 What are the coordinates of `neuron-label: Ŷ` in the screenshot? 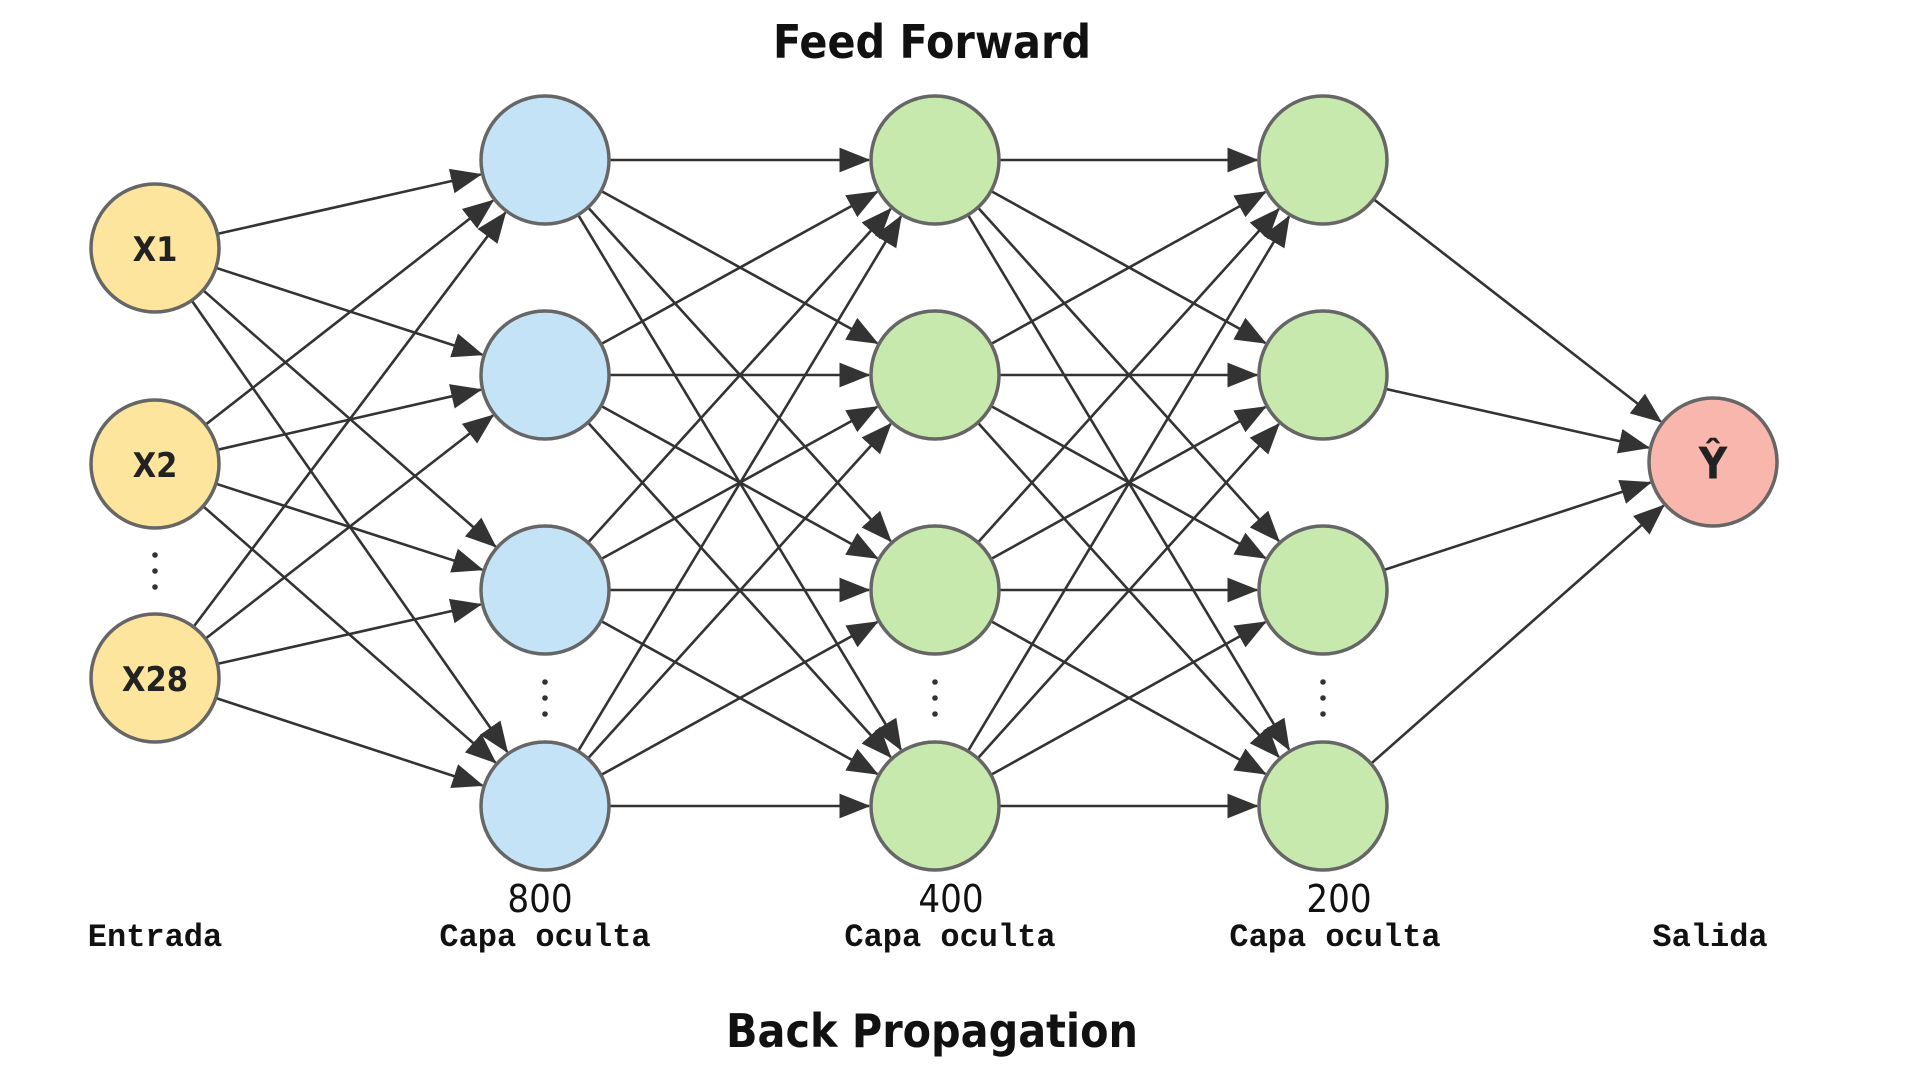 It's located at (1713, 463).